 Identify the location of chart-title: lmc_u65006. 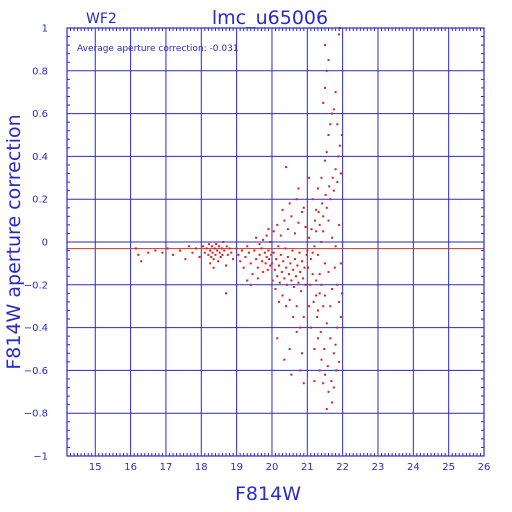
(270, 18).